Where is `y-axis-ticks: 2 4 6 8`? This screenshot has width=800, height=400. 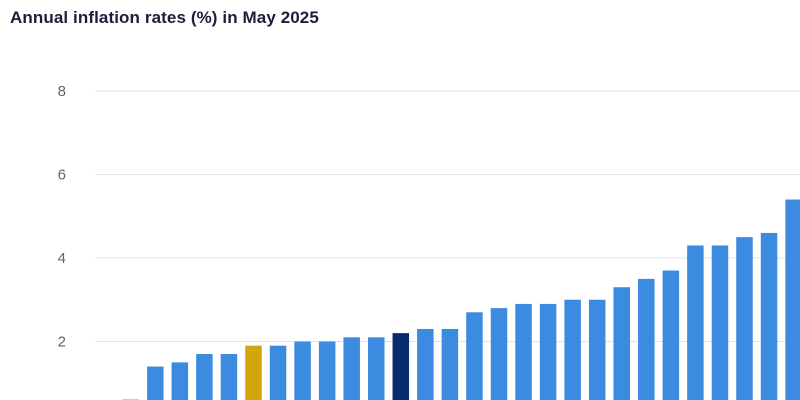
y-axis-ticks: 2 4 6 8 is located at coordinates (62, 217).